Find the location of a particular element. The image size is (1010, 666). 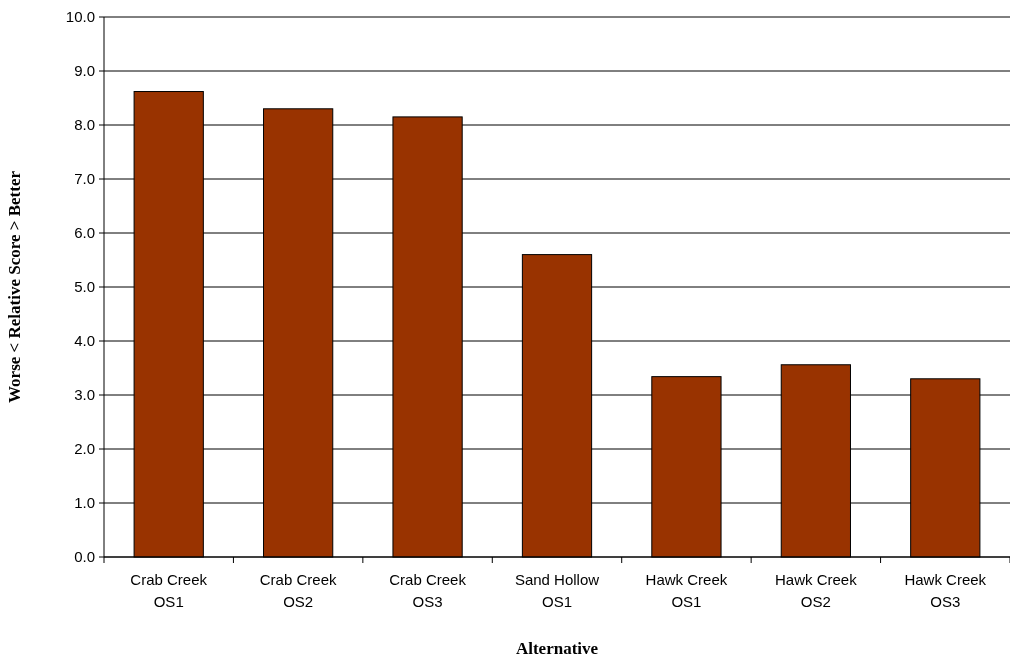

x-tick-label: Crab Creek OS3 is located at coordinates (428, 590).